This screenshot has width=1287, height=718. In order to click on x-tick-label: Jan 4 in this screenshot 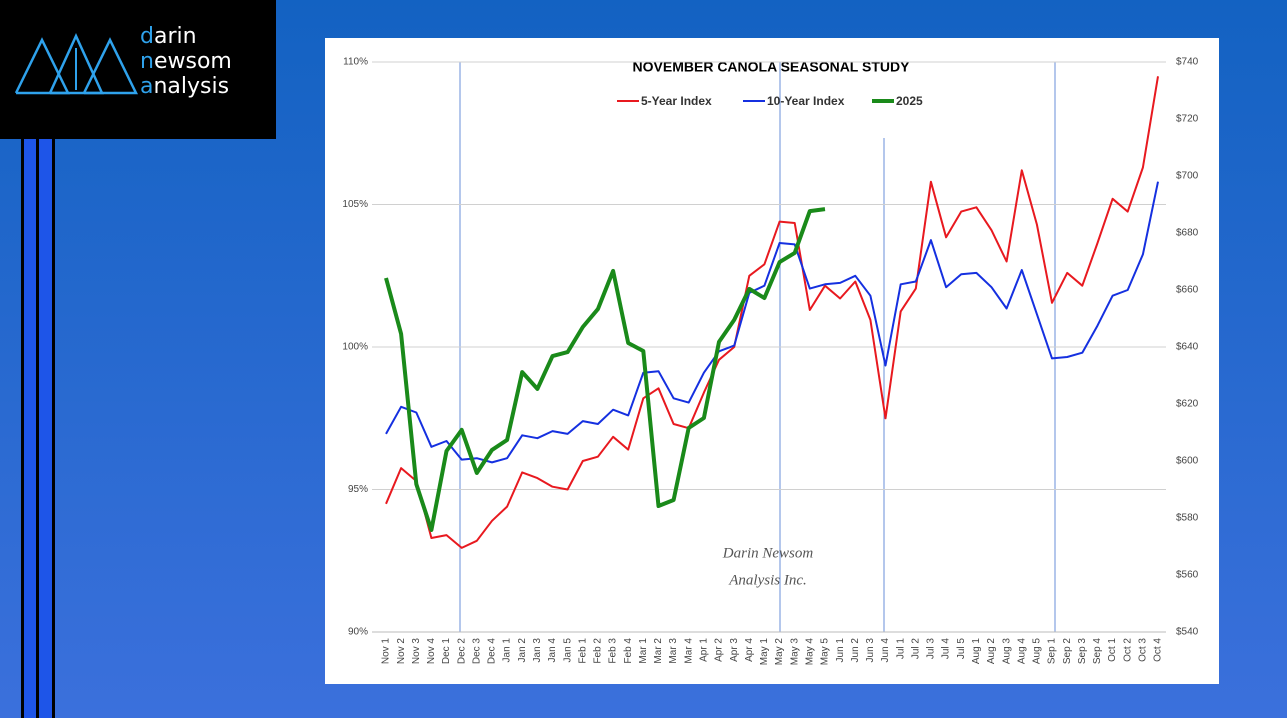, I will do `click(552, 650)`.